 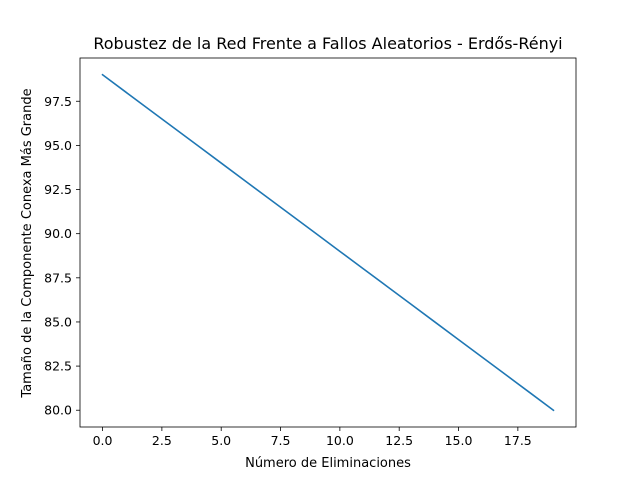 I want to click on x-tick-label: 10.0, so click(x=340, y=440).